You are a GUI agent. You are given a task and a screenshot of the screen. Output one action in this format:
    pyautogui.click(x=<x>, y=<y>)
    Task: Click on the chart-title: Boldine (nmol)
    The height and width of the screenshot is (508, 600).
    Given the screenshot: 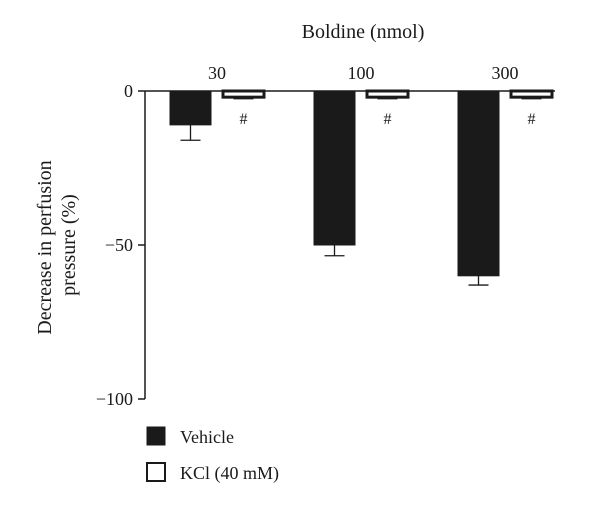 What is the action you would take?
    pyautogui.click(x=363, y=32)
    